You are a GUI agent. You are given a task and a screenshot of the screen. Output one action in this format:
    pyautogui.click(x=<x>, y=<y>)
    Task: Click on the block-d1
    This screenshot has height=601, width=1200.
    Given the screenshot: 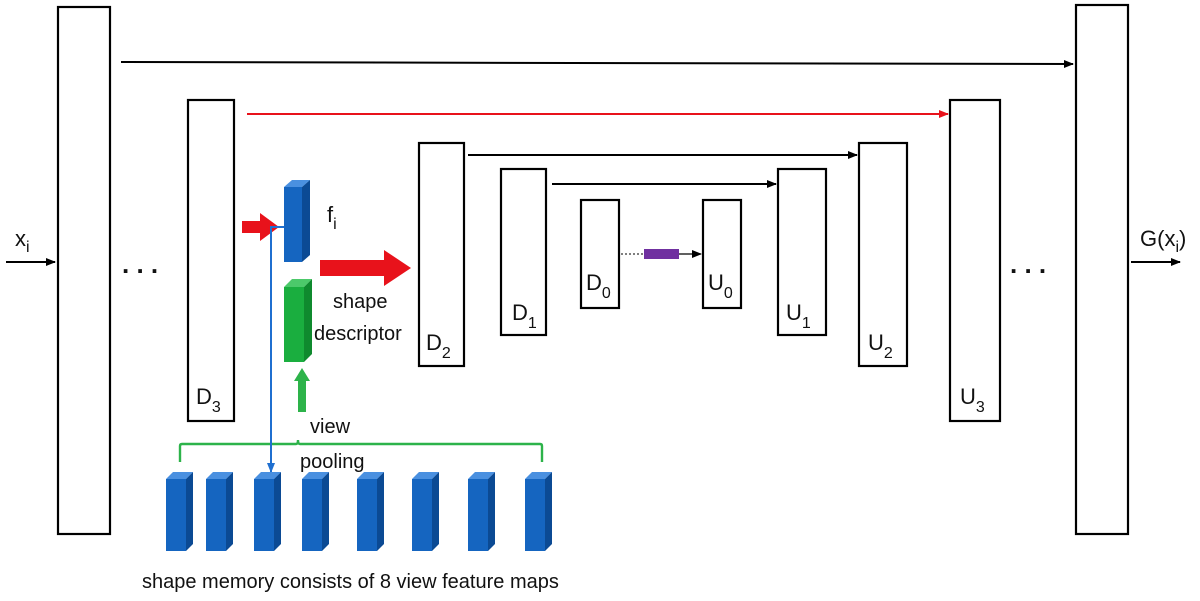 What is the action you would take?
    pyautogui.click(x=523, y=252)
    